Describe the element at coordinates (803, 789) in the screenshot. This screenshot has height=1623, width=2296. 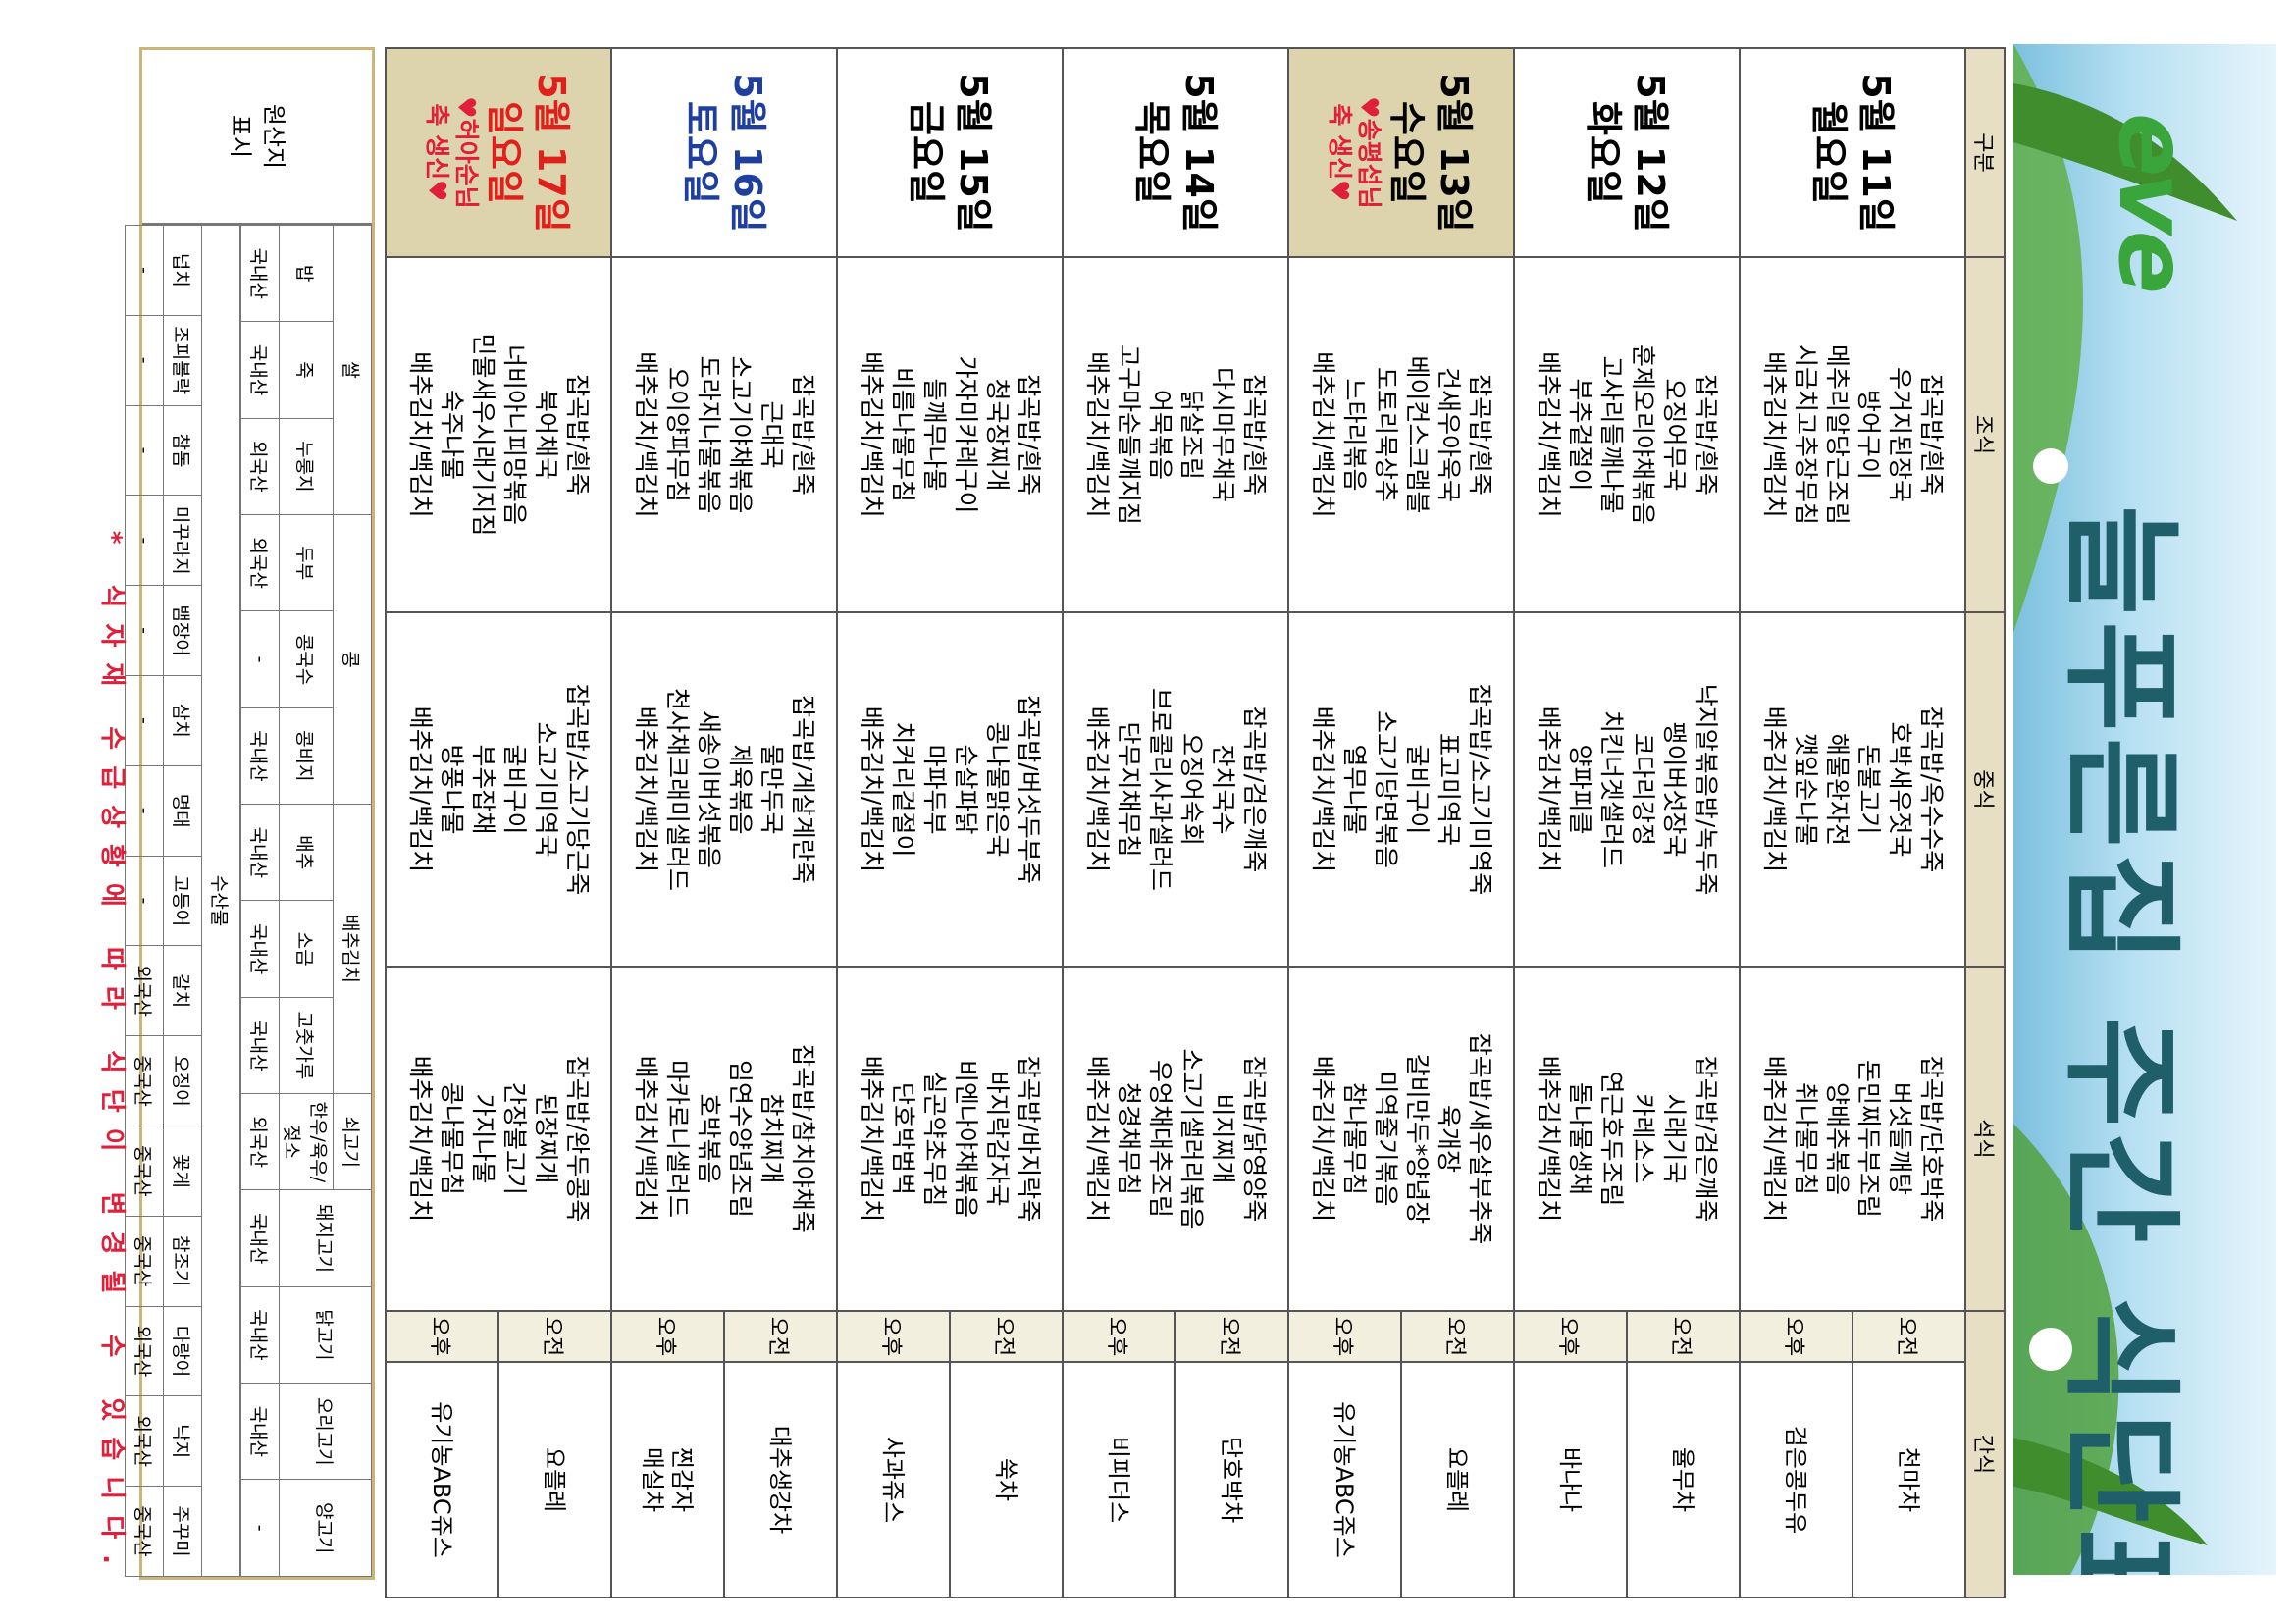
I see `menu-item: 잡곡밥/게살계란죽` at that location.